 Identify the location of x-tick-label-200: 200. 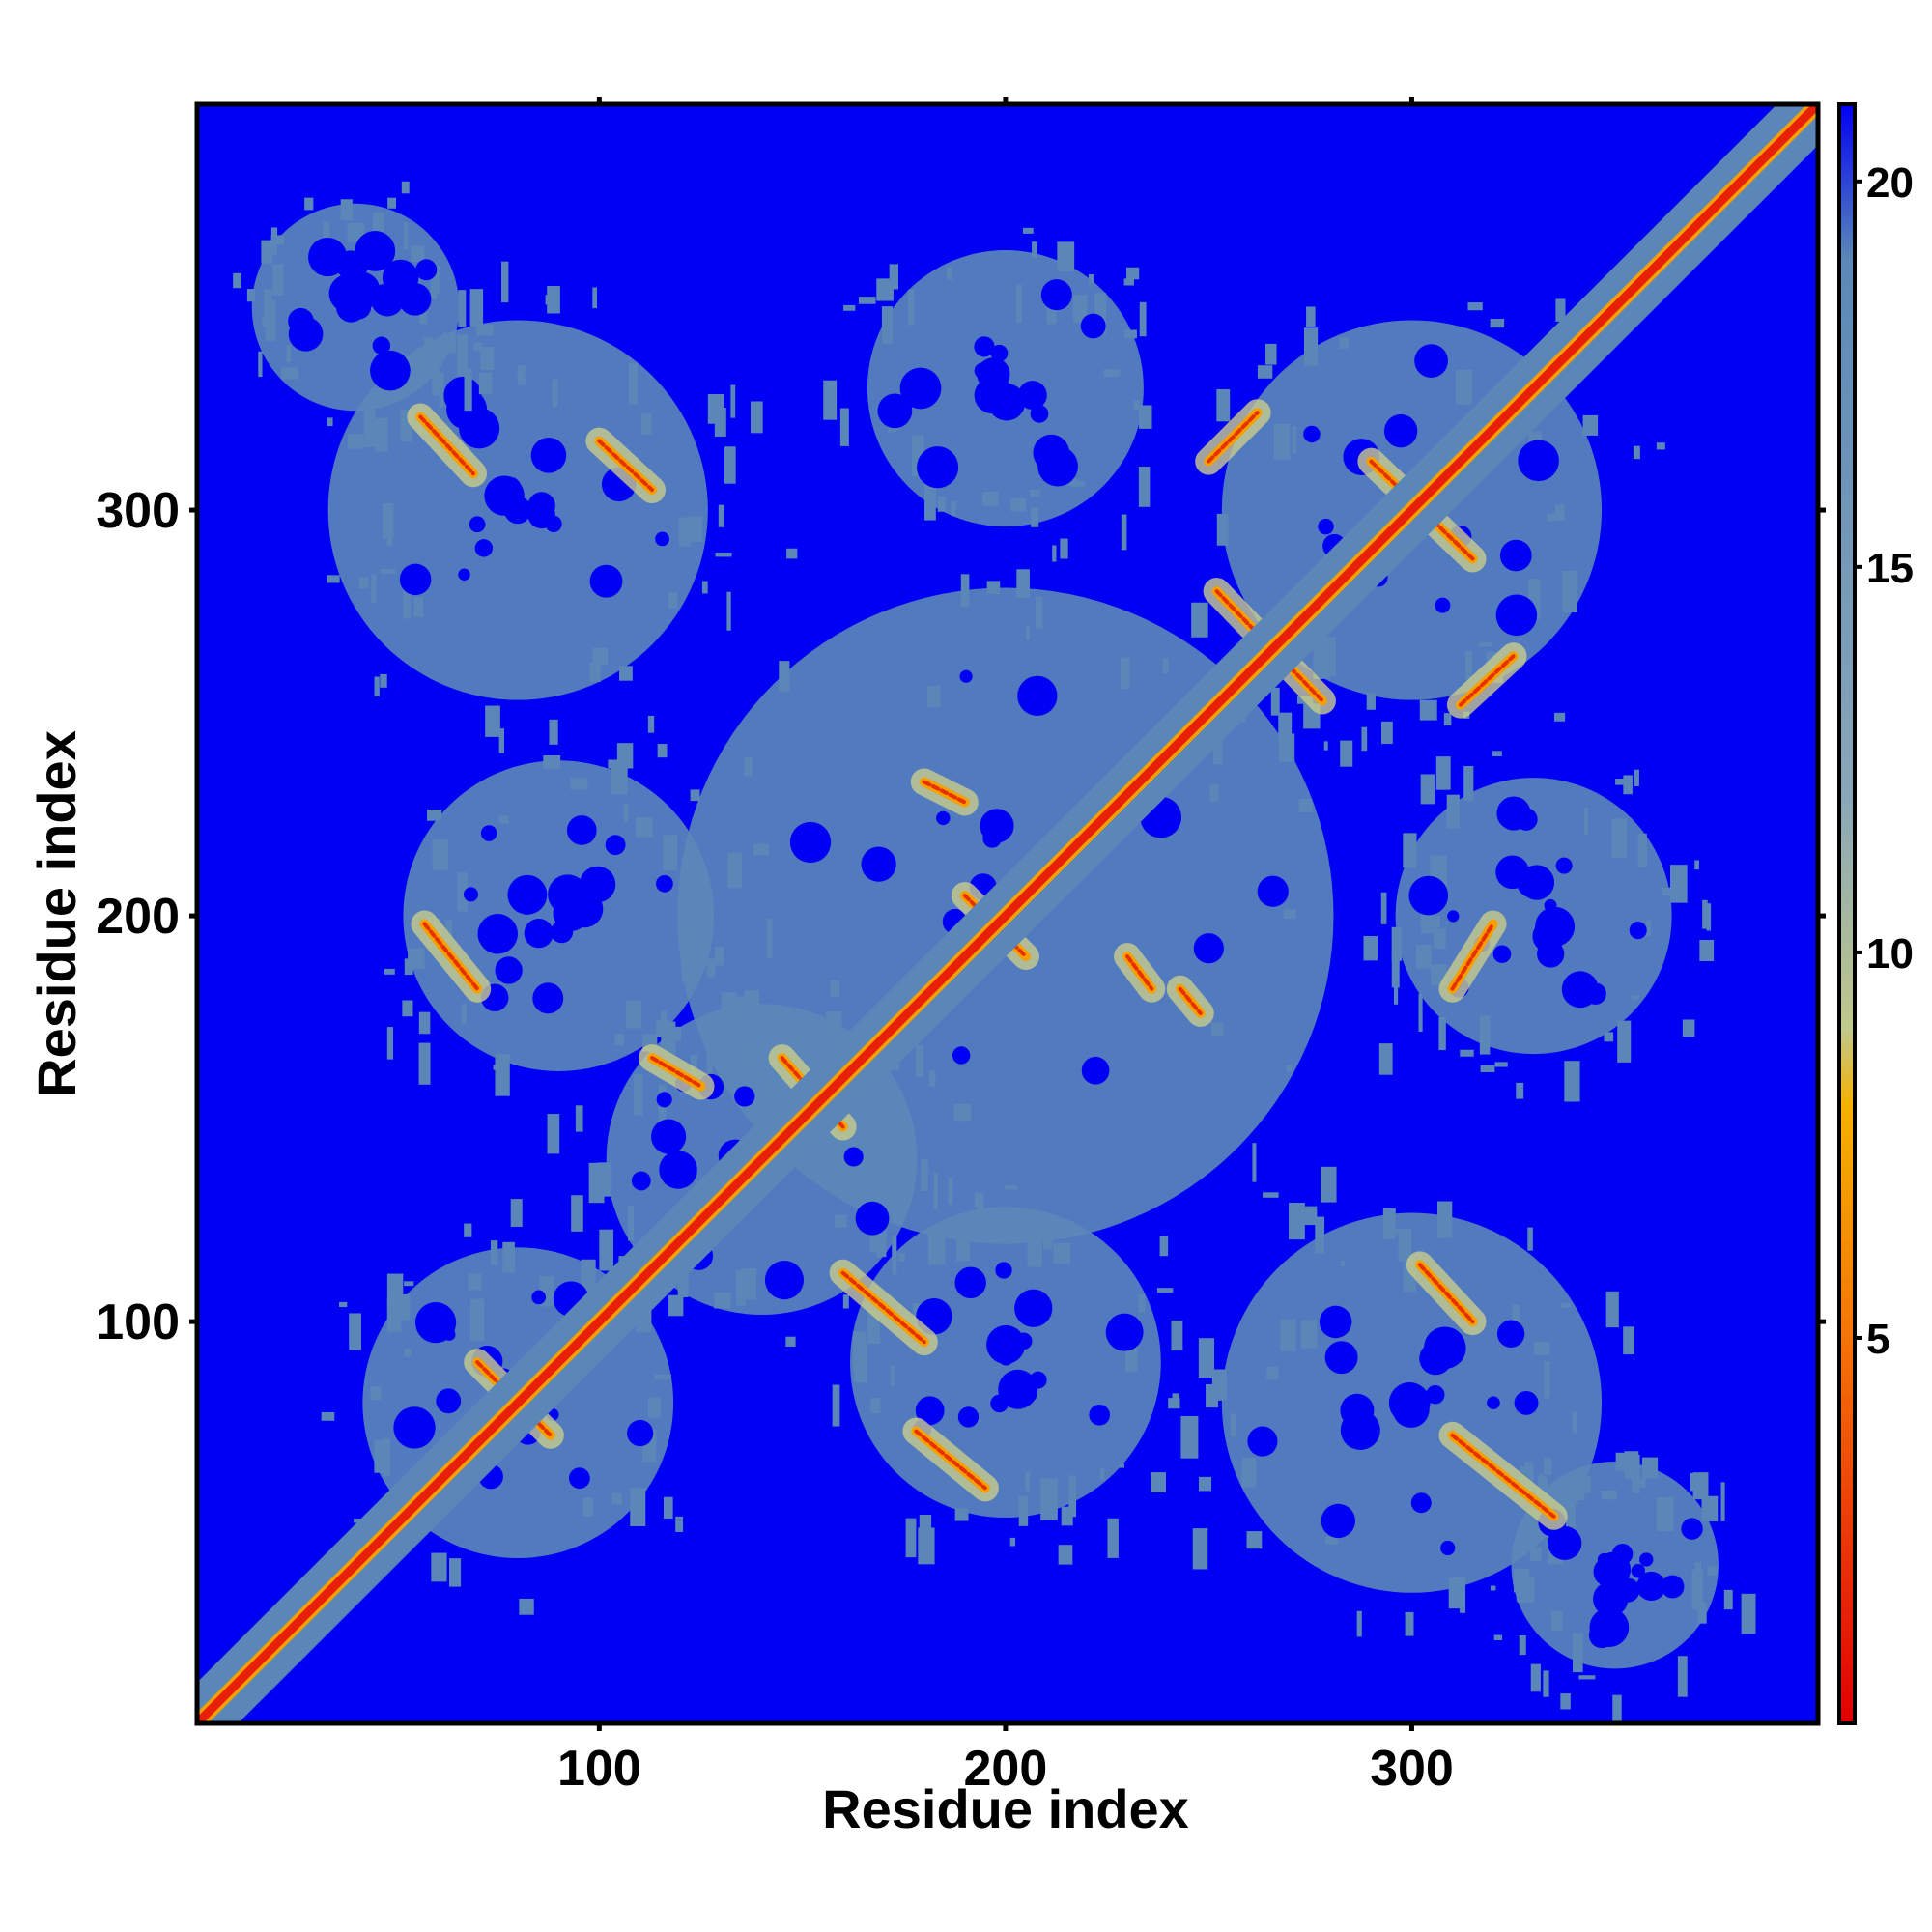
(1006, 1769).